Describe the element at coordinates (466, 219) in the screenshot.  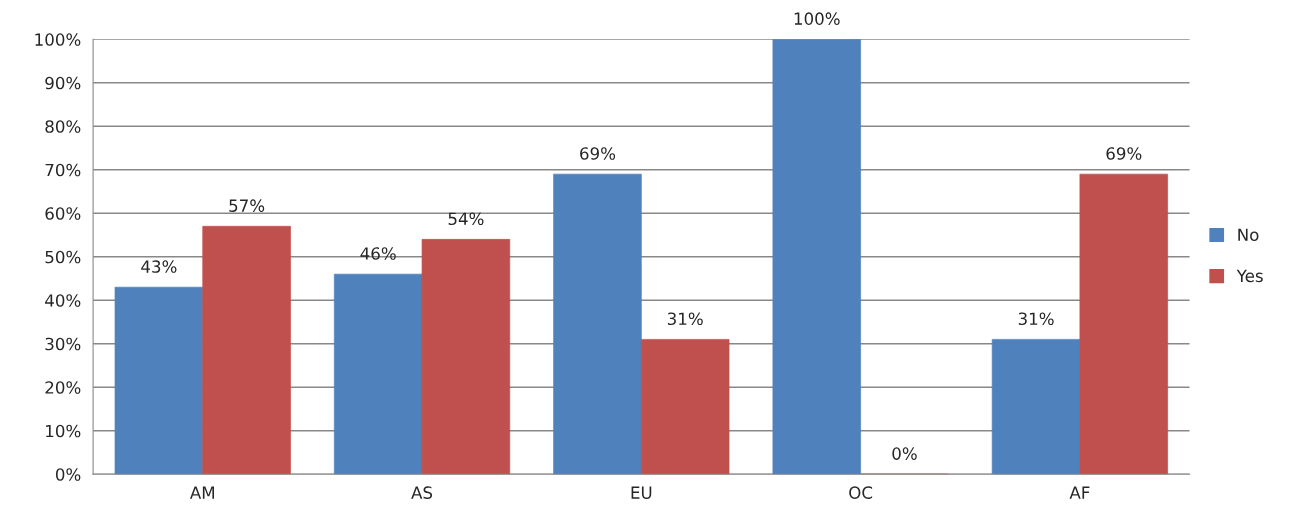
I see `data-label: 54%` at that location.